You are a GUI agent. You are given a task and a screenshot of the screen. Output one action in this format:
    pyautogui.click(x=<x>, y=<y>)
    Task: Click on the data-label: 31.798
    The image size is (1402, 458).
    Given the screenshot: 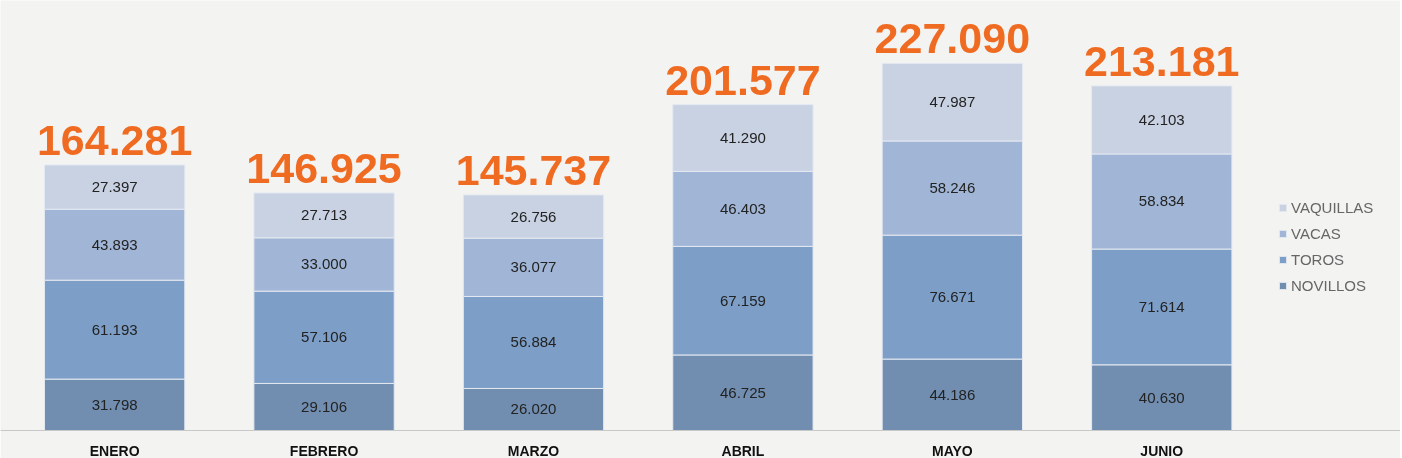 What is the action you would take?
    pyautogui.click(x=114, y=404)
    